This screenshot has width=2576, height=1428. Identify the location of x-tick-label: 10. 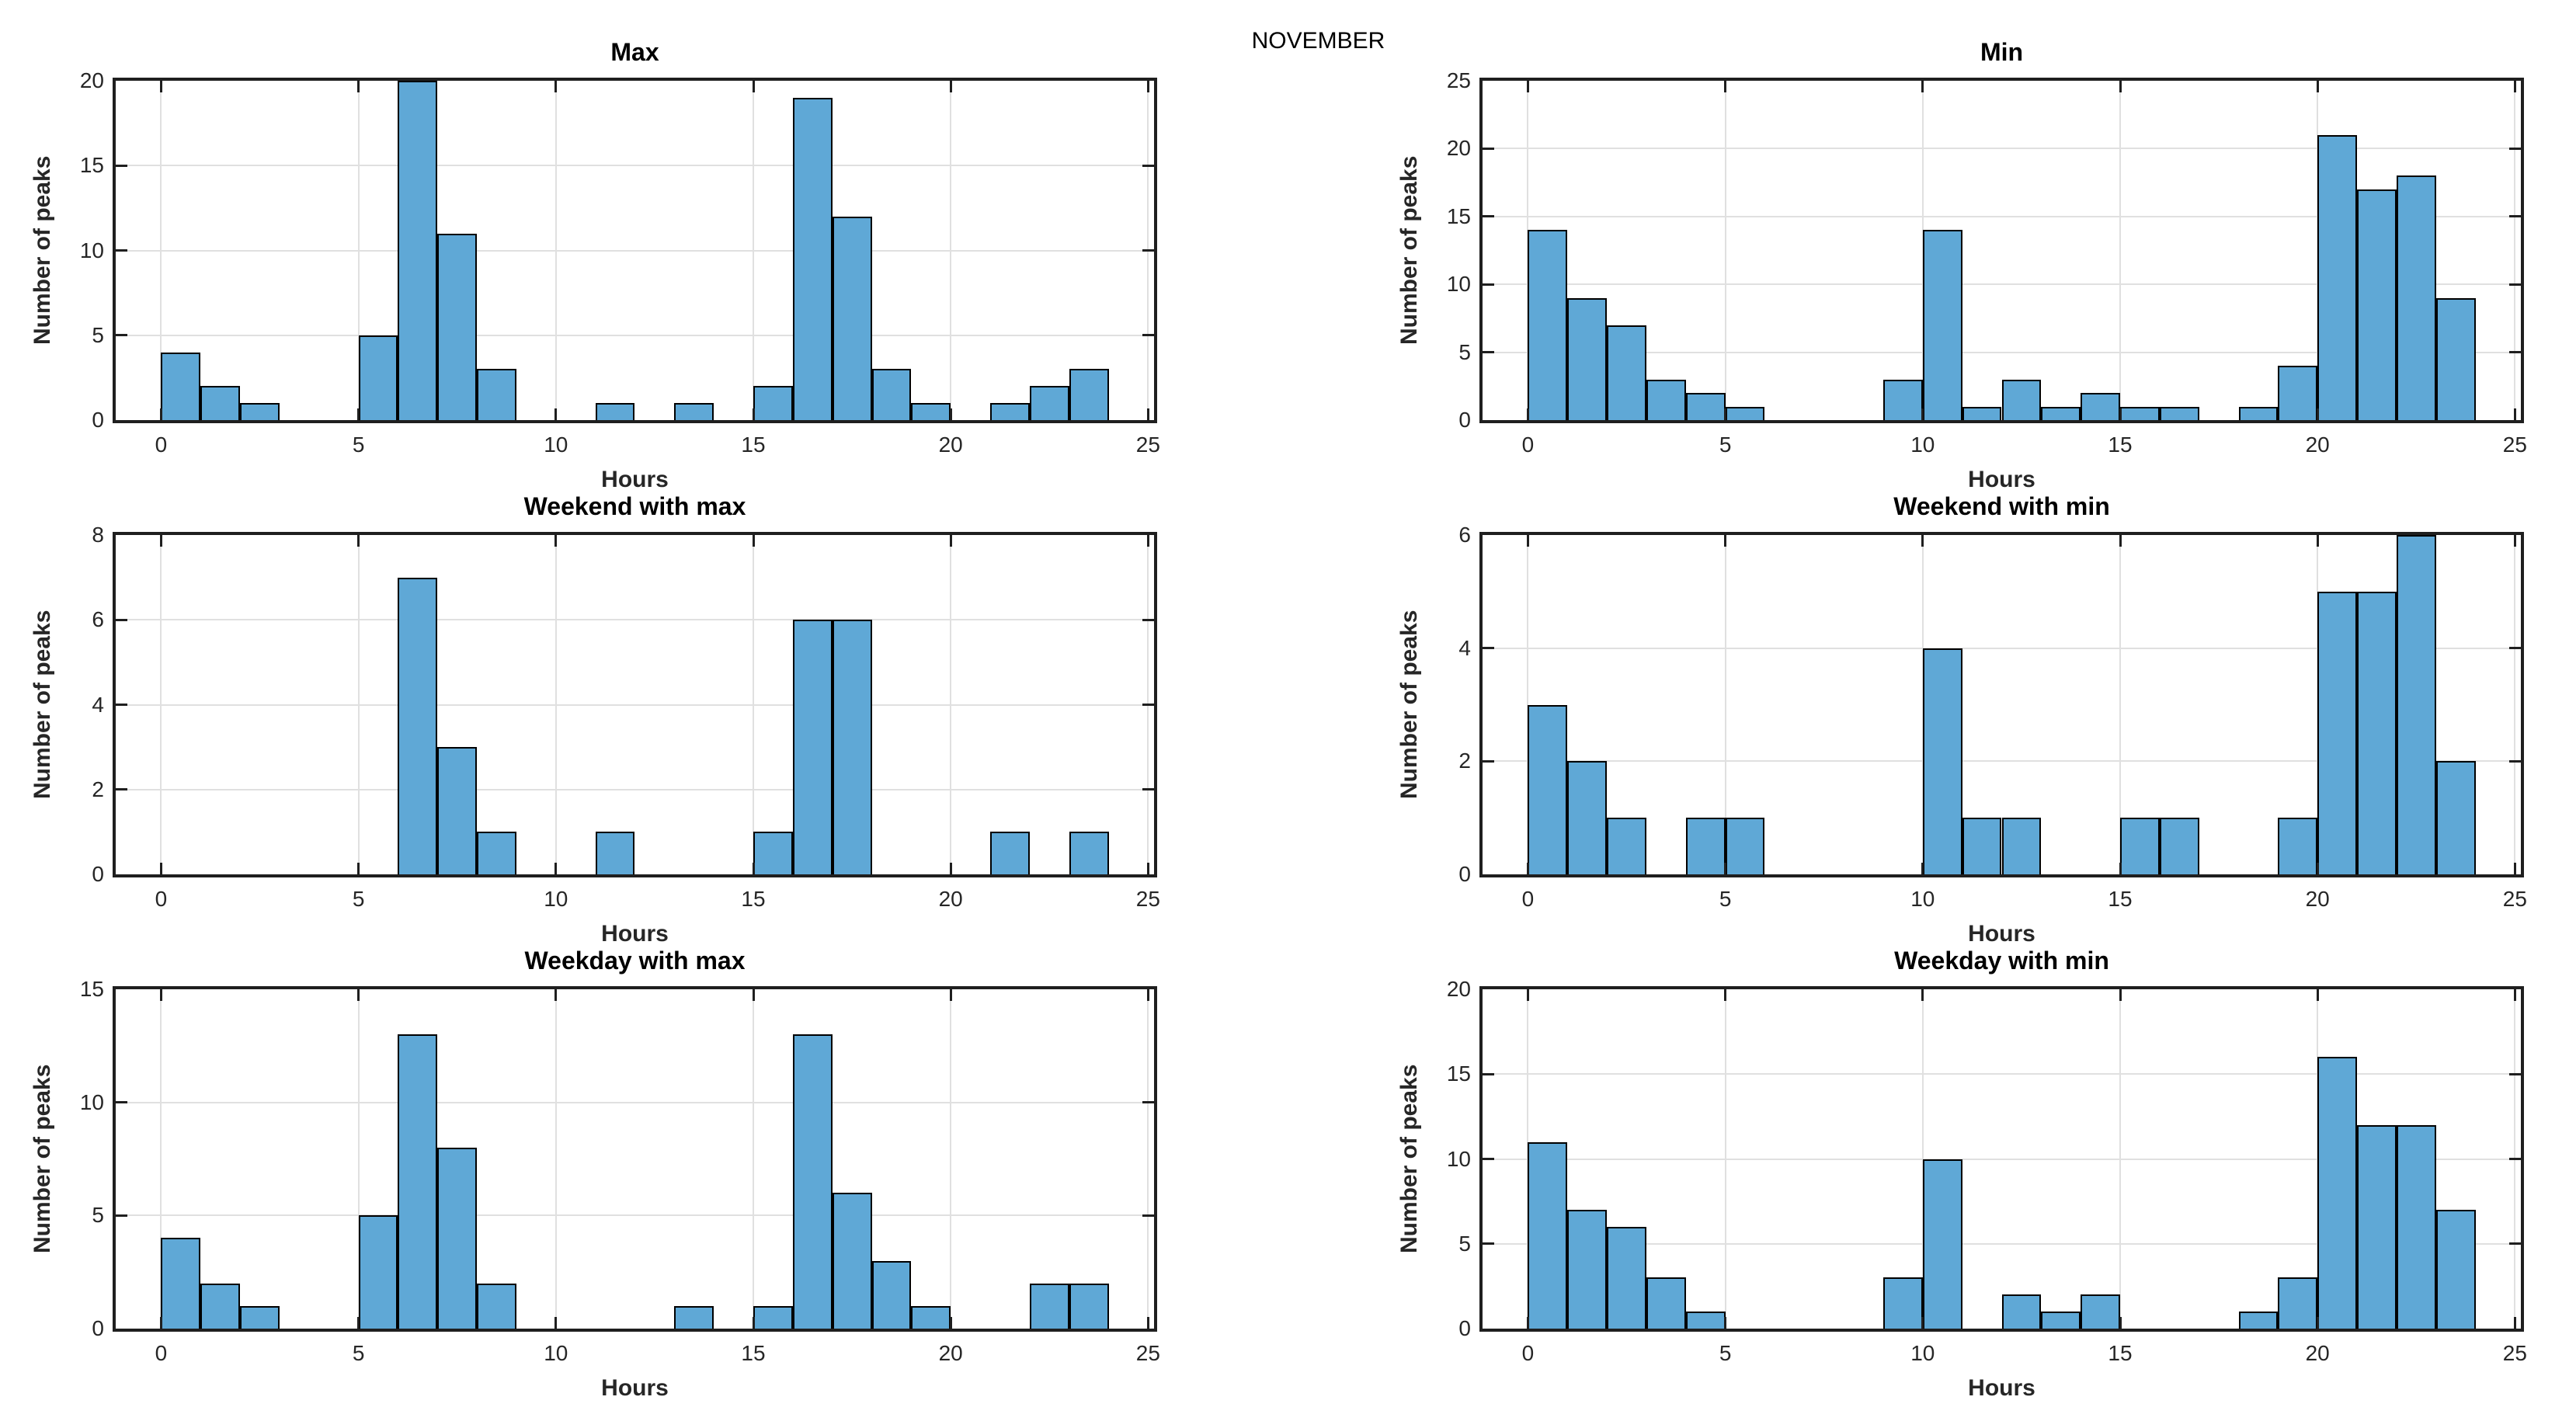
(1922, 899).